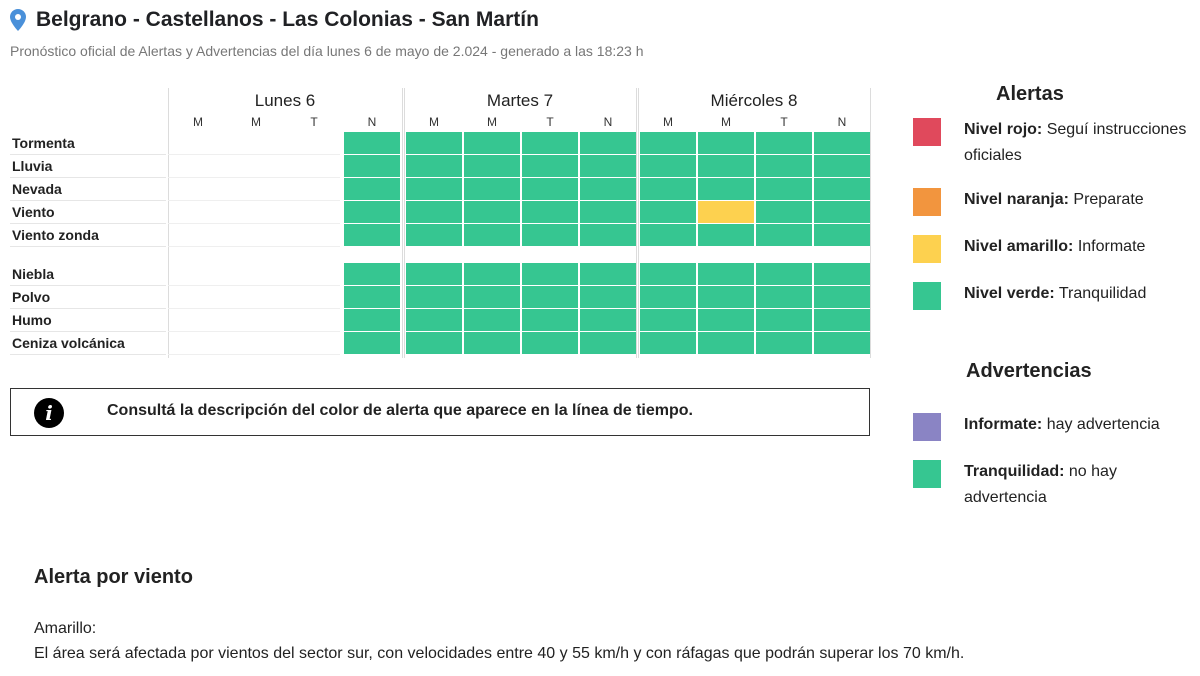  Describe the element at coordinates (43, 143) in the screenshot. I see `row-label: Tormenta` at that location.